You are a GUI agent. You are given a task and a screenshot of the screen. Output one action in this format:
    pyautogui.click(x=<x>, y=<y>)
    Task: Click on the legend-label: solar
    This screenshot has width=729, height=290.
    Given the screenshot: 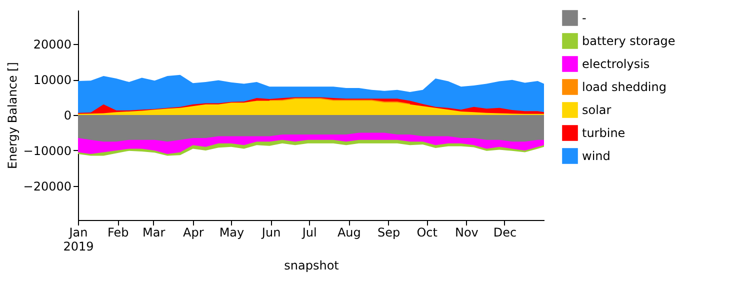 What is the action you would take?
    pyautogui.click(x=597, y=110)
    